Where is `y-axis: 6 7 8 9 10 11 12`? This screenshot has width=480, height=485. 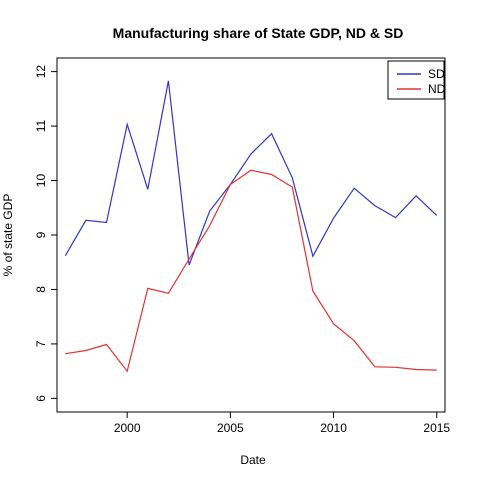
y-axis: 6 7 8 9 10 11 12 is located at coordinates (45, 233).